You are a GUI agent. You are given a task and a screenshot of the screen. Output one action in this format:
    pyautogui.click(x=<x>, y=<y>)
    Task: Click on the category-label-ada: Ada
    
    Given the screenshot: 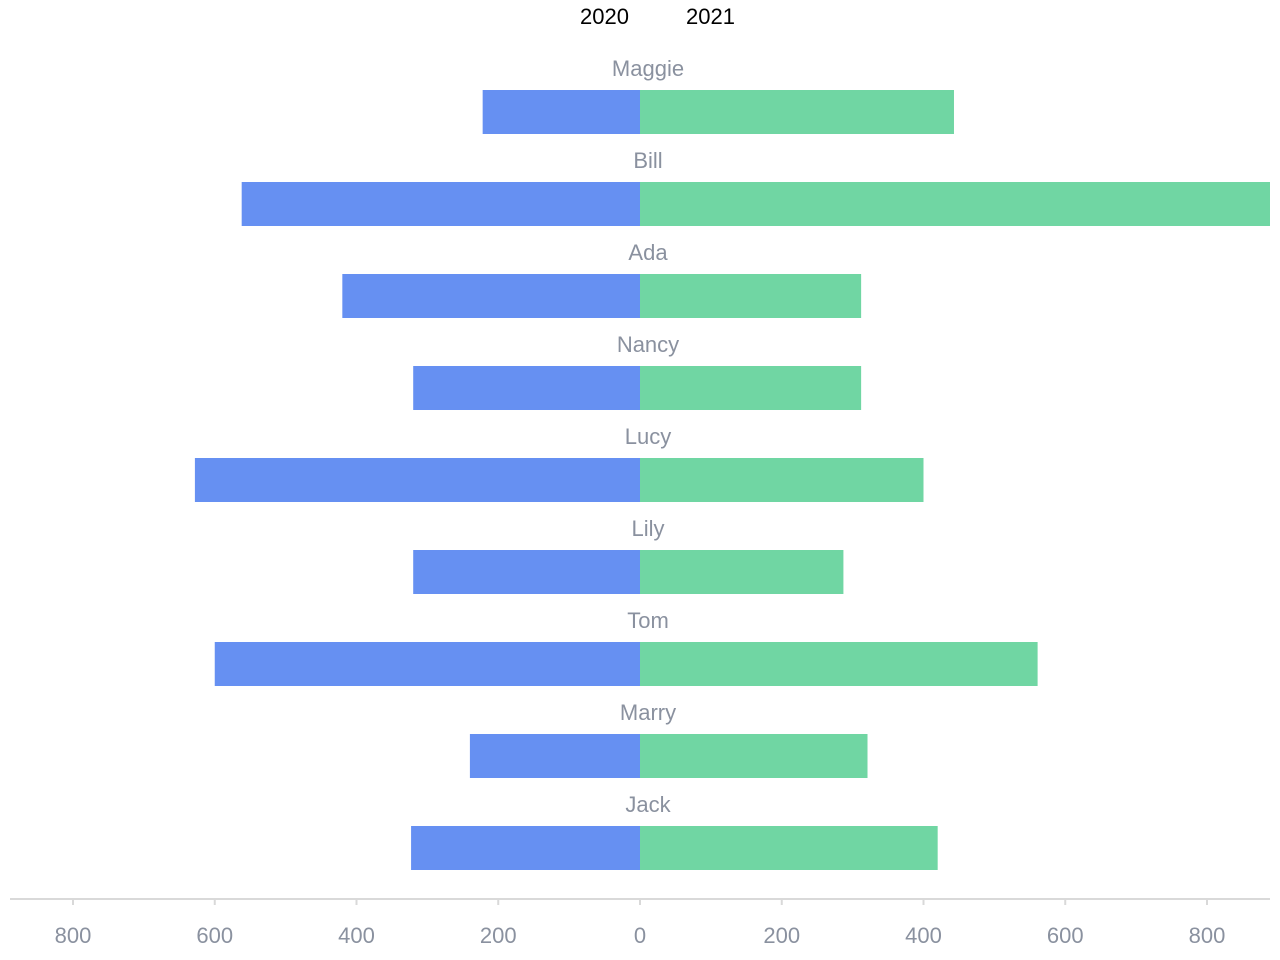 What is the action you would take?
    pyautogui.click(x=648, y=252)
    